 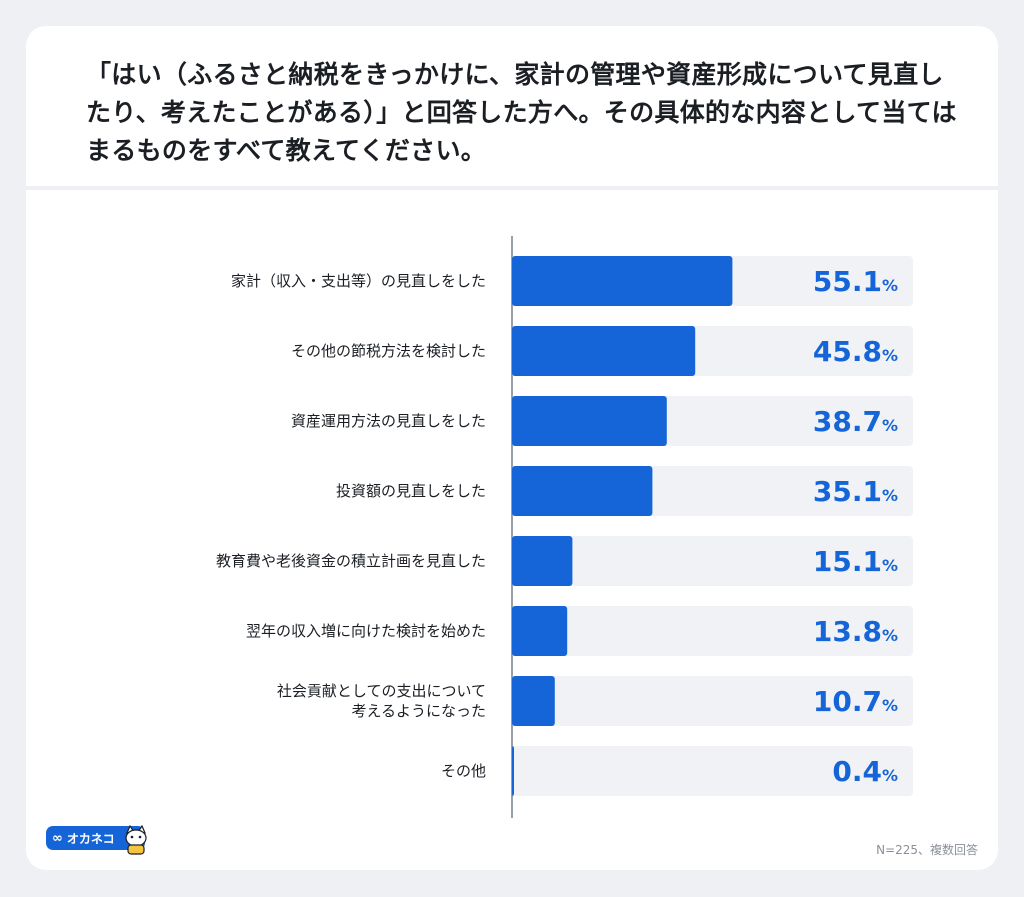 What do you see at coordinates (136, 840) in the screenshot?
I see `cat-mascot-icon` at bounding box center [136, 840].